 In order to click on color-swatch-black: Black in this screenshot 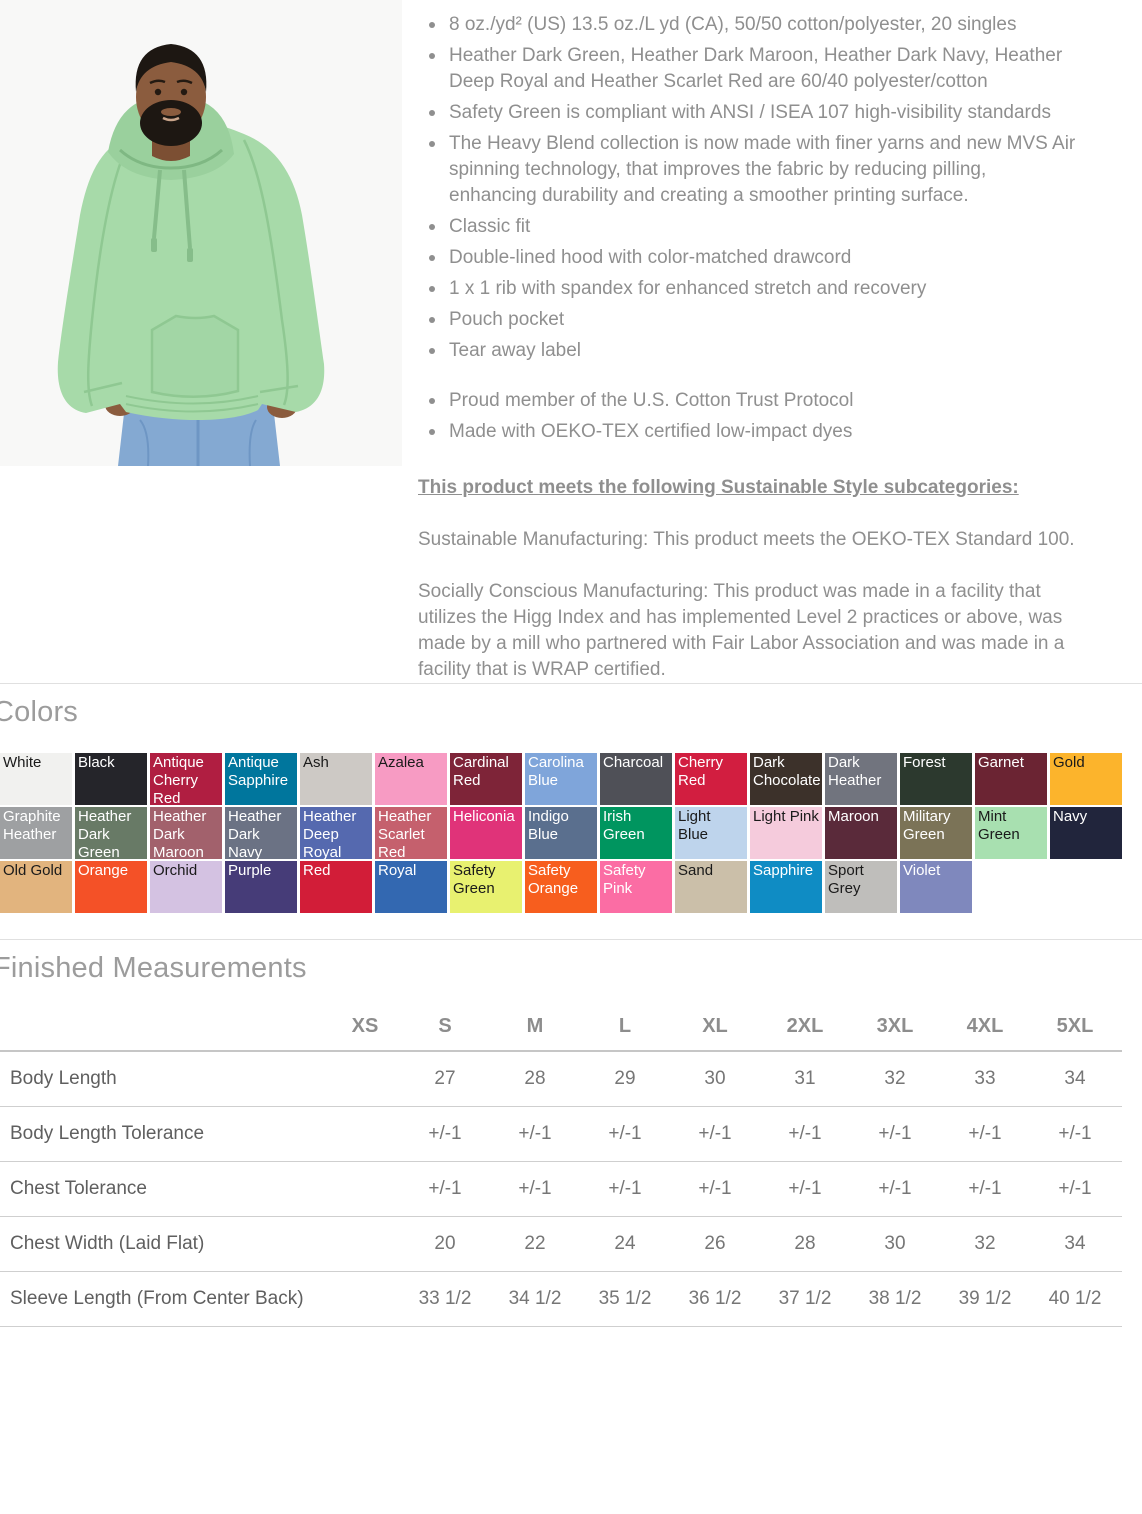, I will do `click(111, 779)`.